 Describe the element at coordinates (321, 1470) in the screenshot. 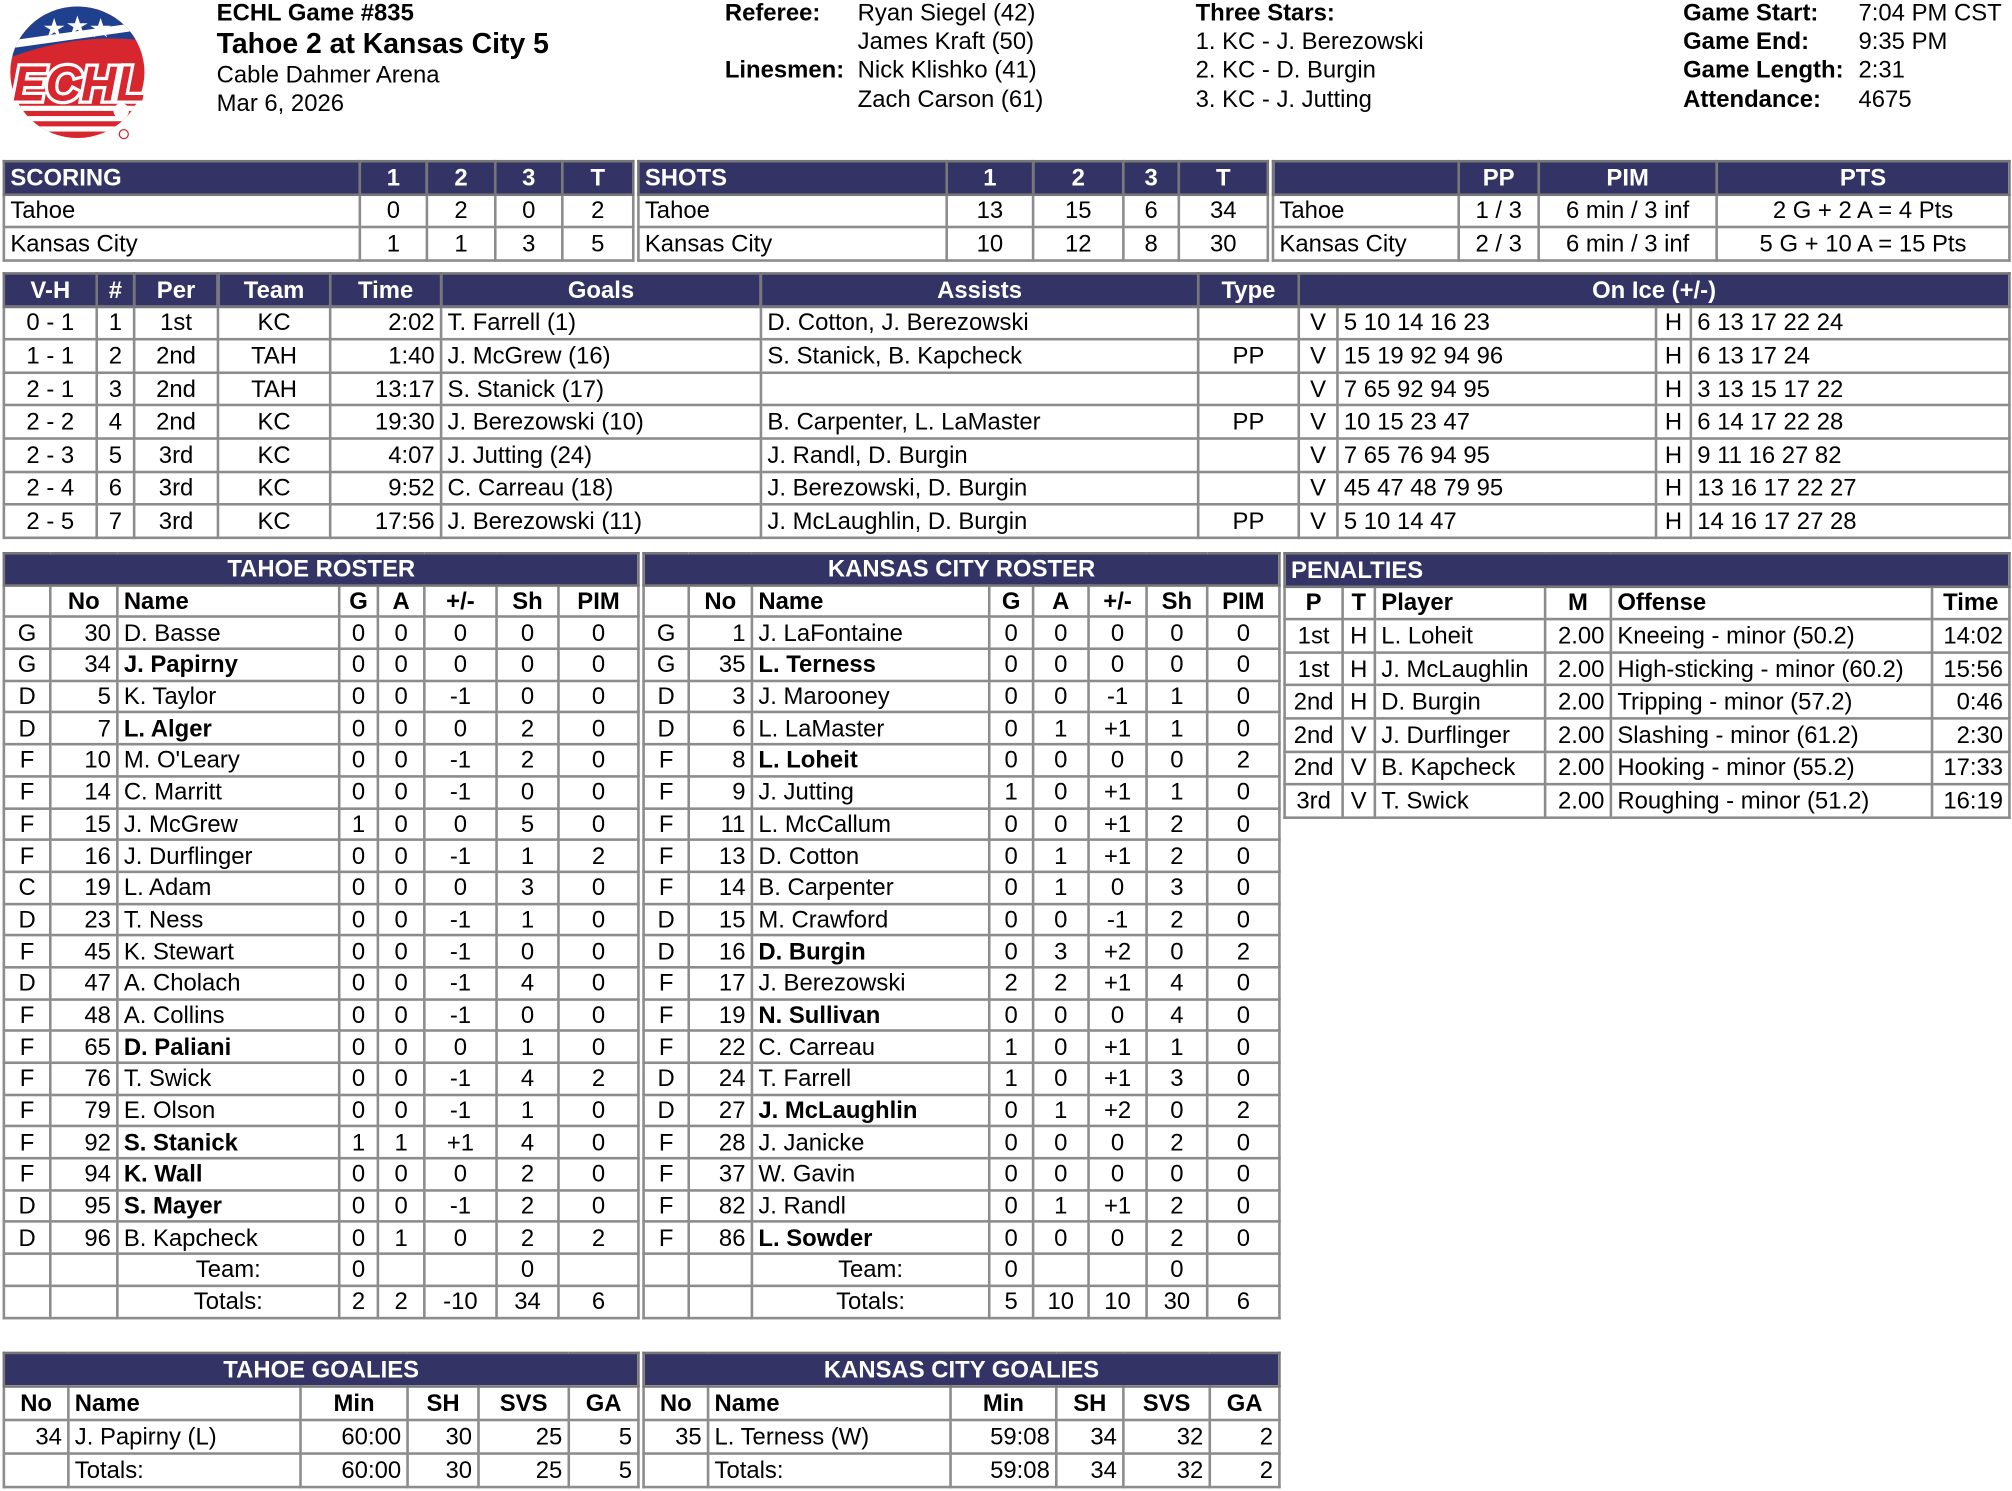

I see `table-row: Totals: 60:00 30 25 5` at that location.